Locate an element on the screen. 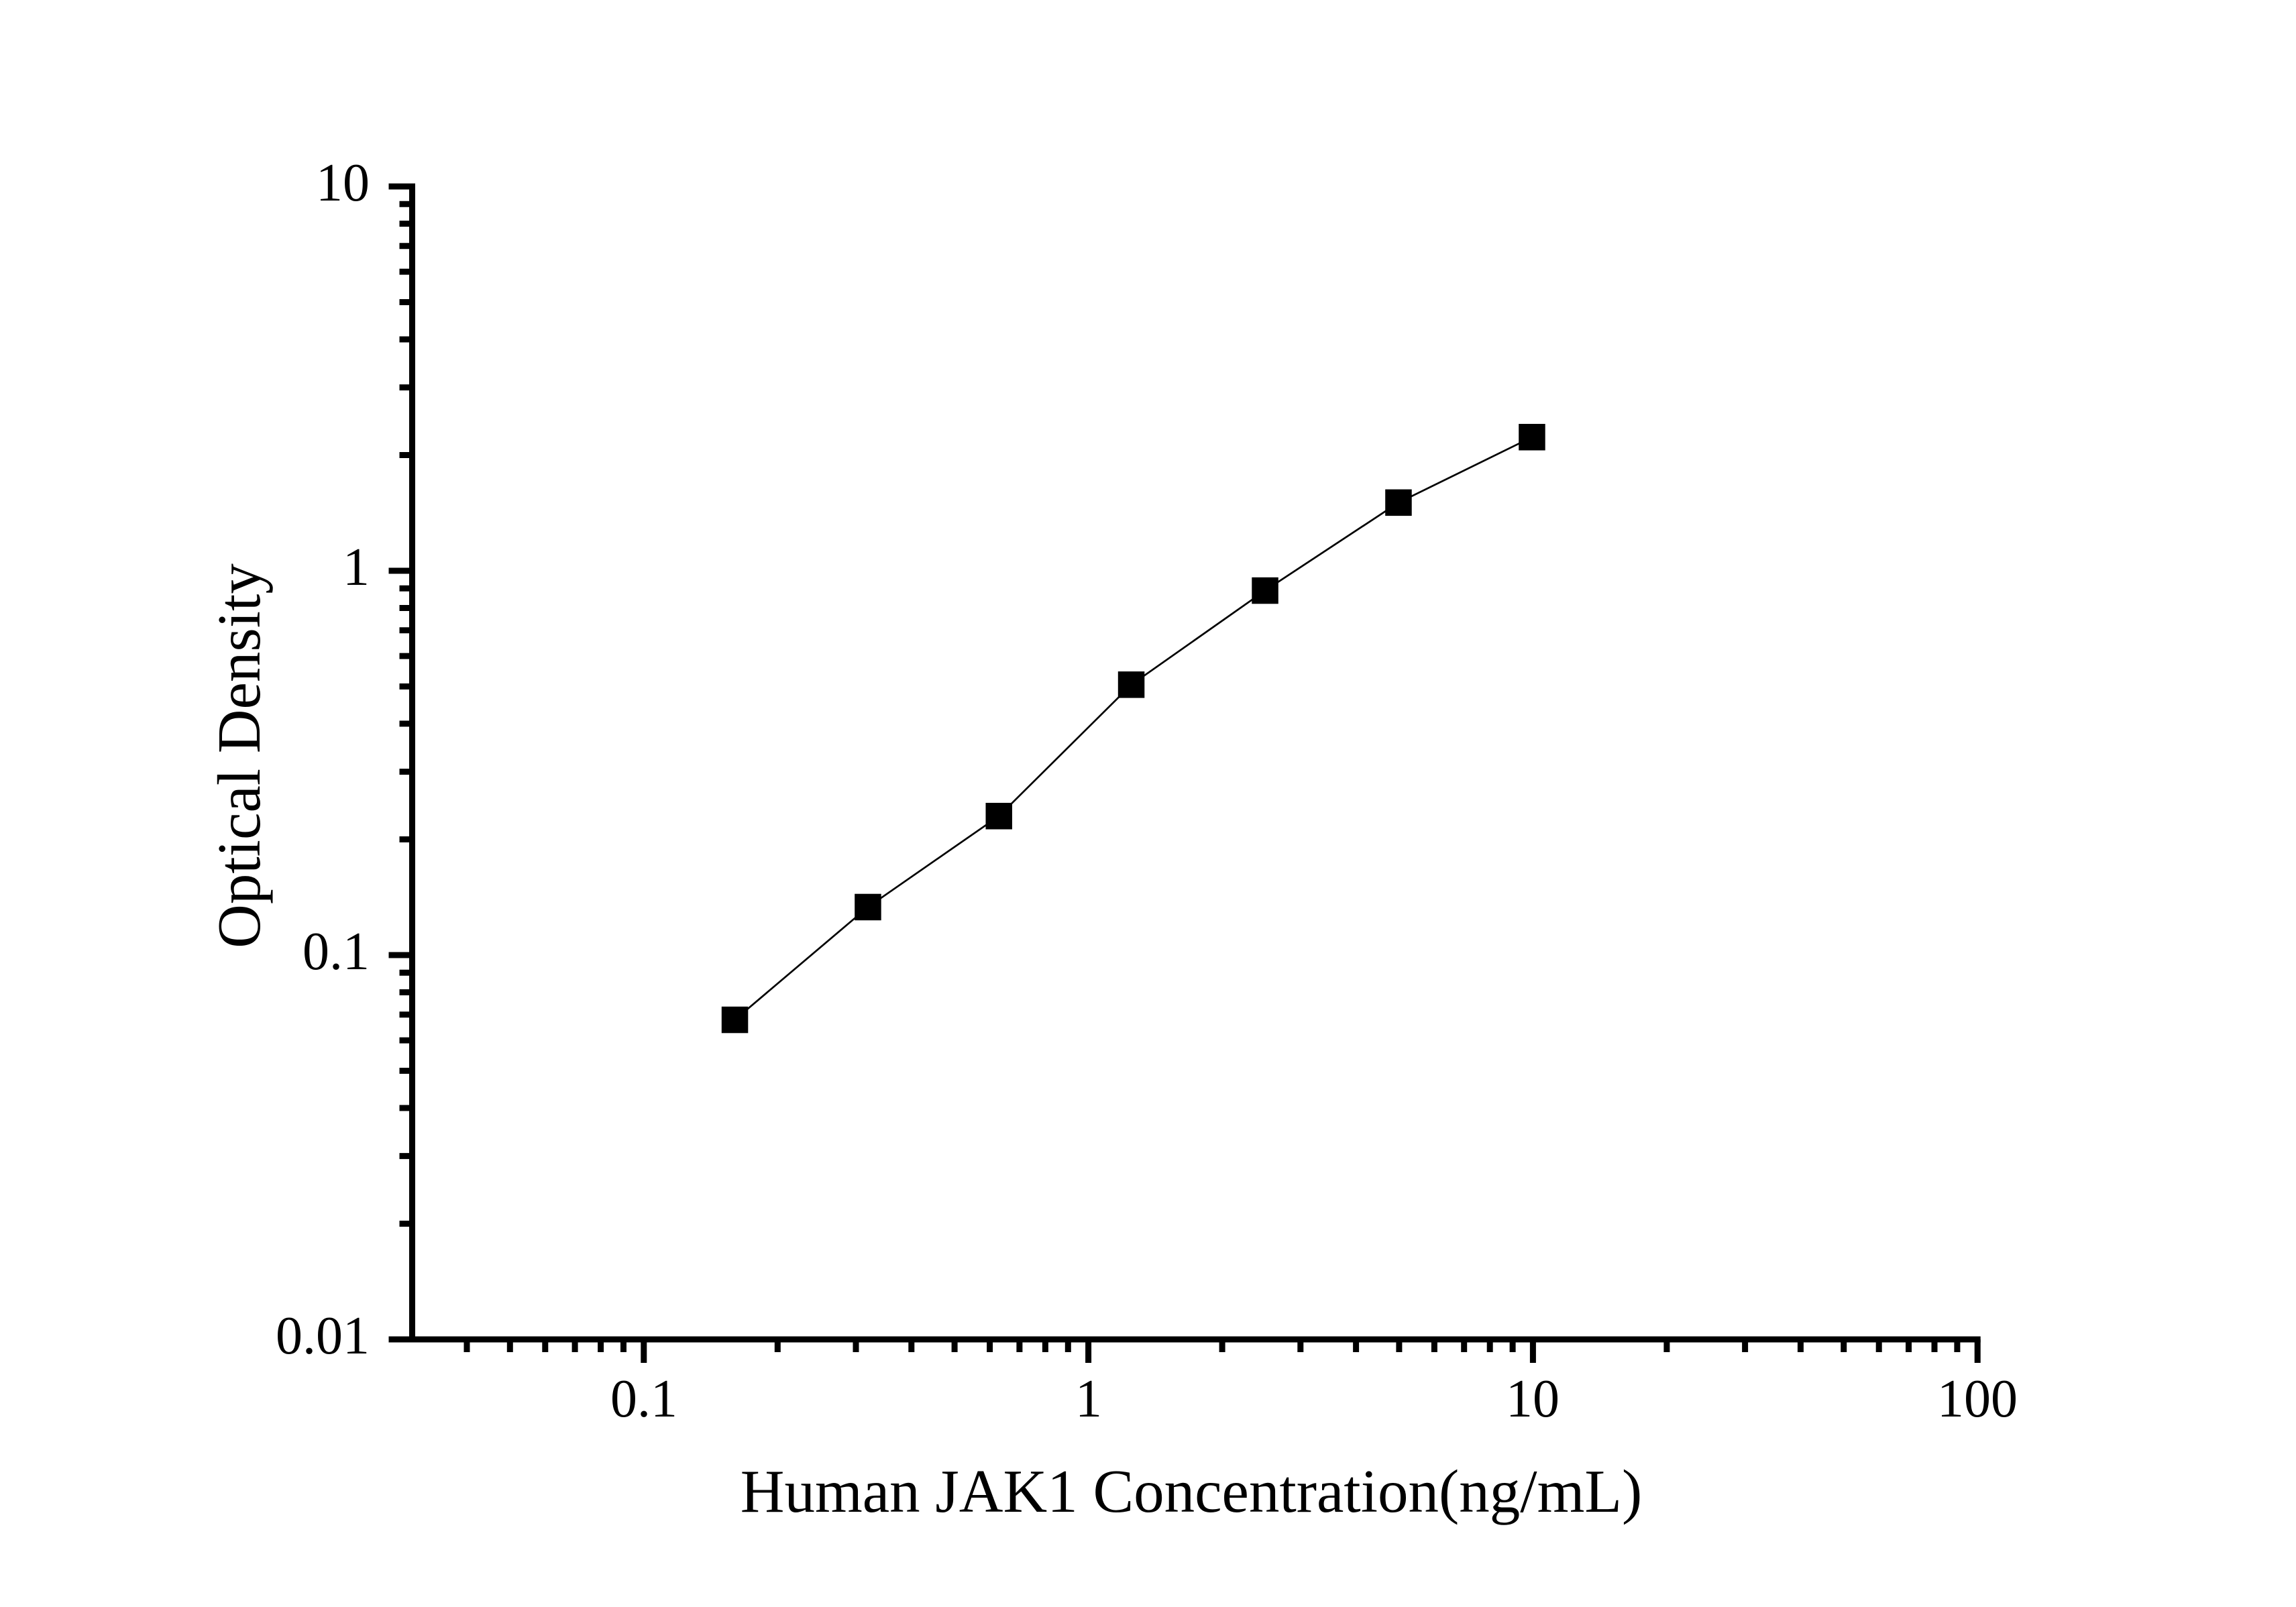 This screenshot has height=1607, width=2296. svg-text: 0.01 is located at coordinates (323, 1336).